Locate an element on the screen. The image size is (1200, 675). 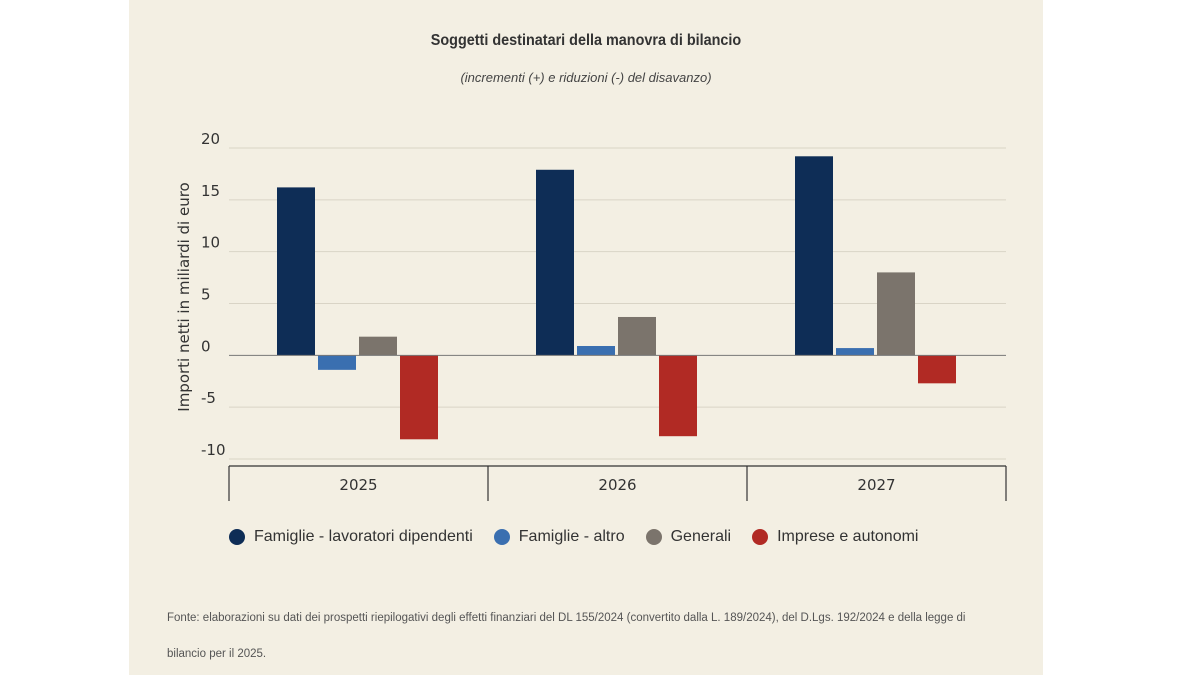
legend-item: Imprese e autonomi is located at coordinates (835, 537).